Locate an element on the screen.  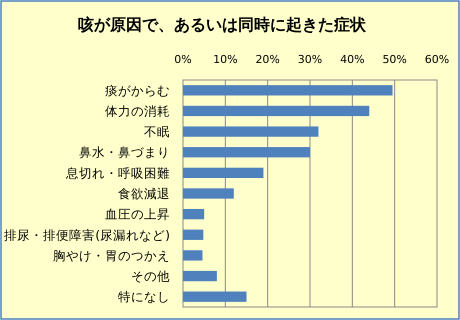
y-tick-label: 鼻水・鼻づまり is located at coordinates (124, 152).